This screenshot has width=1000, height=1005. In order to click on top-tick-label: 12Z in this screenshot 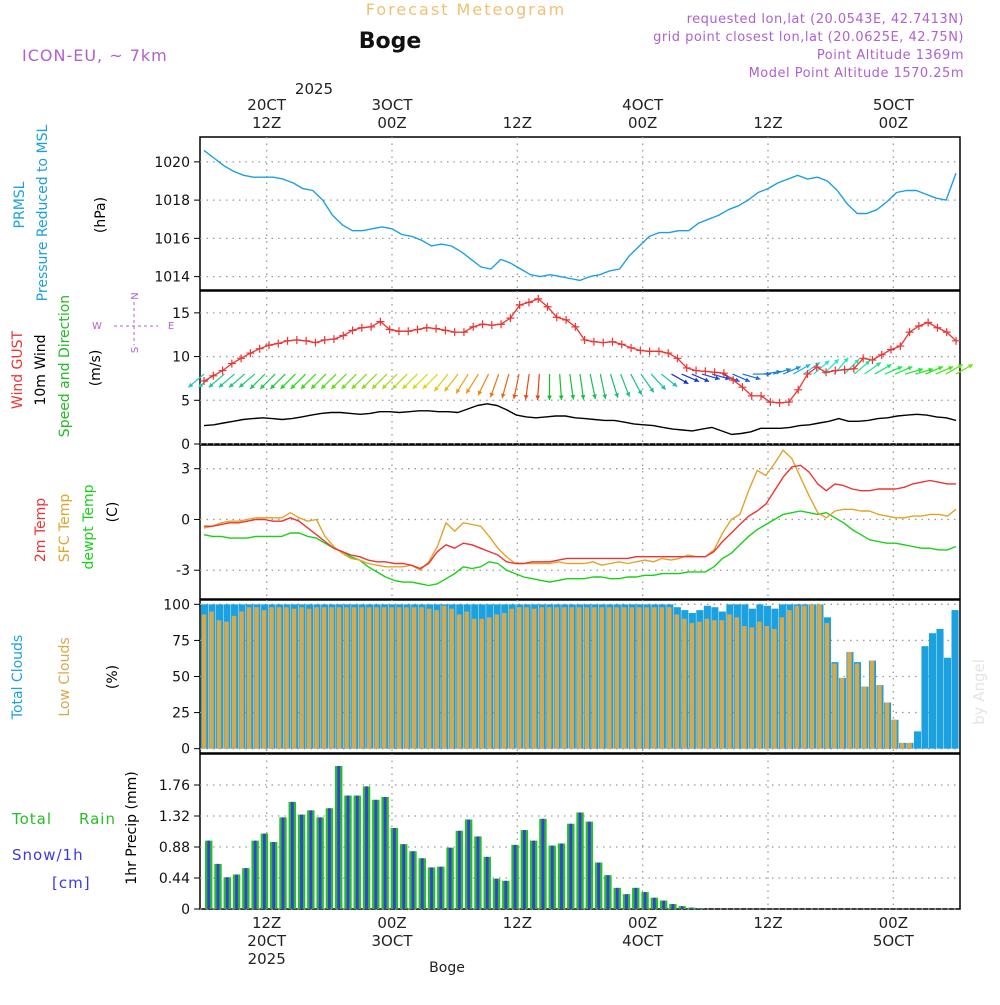, I will do `click(767, 123)`.